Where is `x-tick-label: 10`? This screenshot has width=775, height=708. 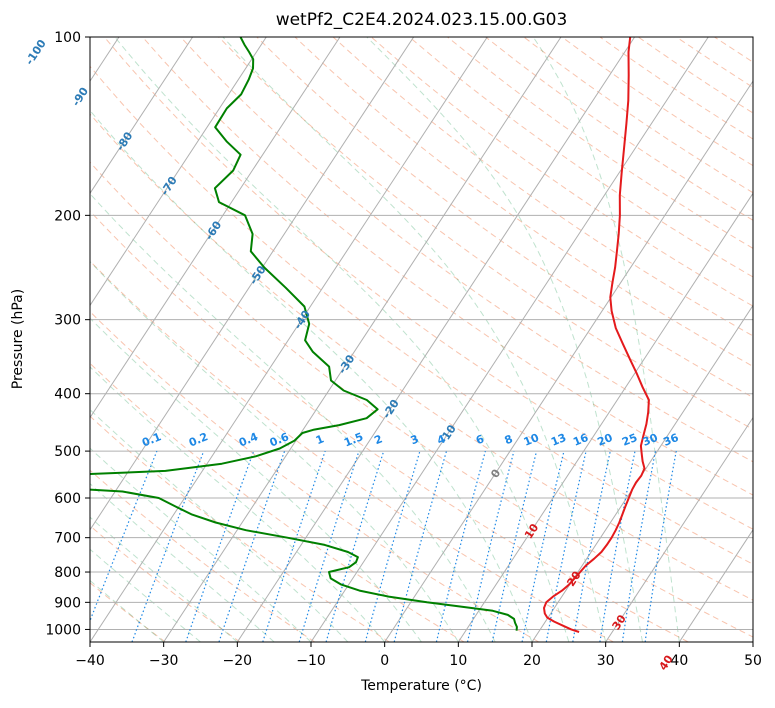 x-tick-label: 10 is located at coordinates (458, 661).